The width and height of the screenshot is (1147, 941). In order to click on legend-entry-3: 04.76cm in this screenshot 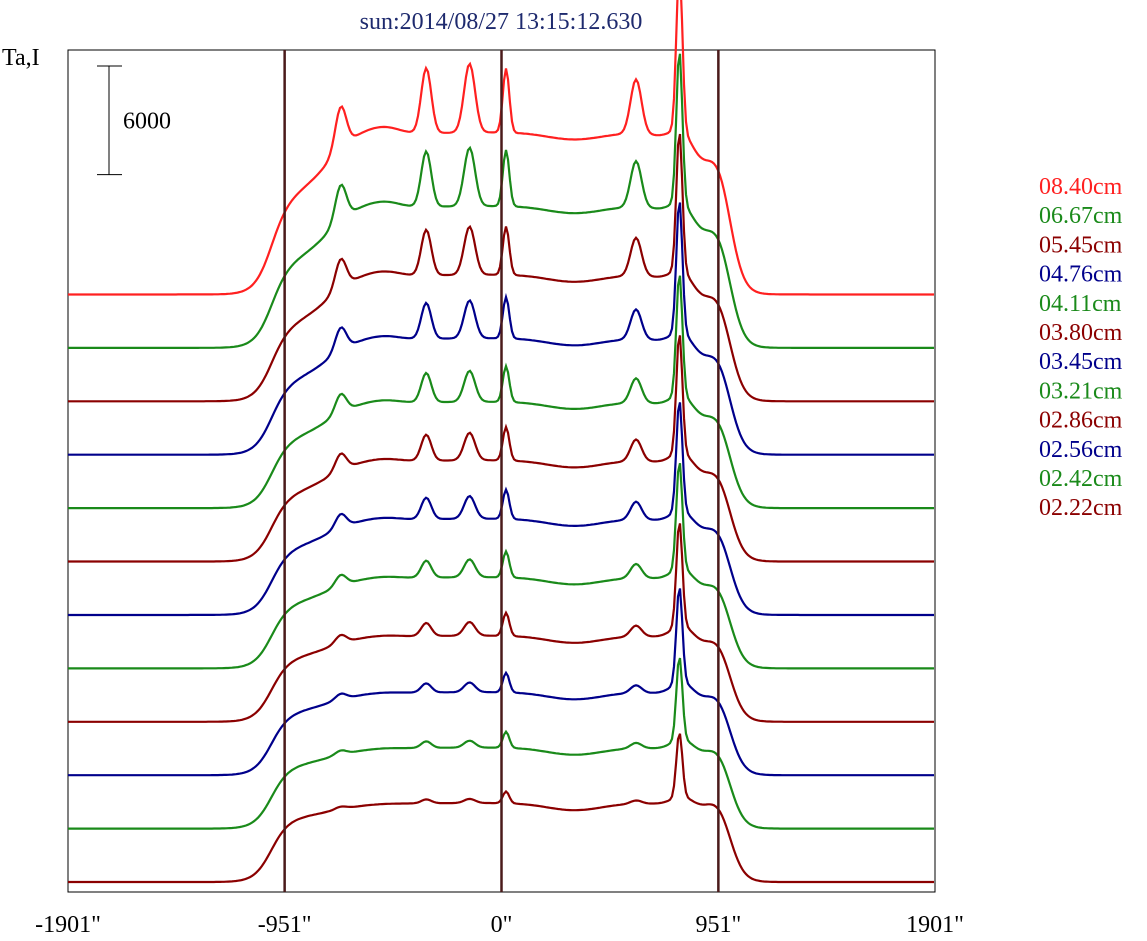, I will do `click(1081, 275)`.